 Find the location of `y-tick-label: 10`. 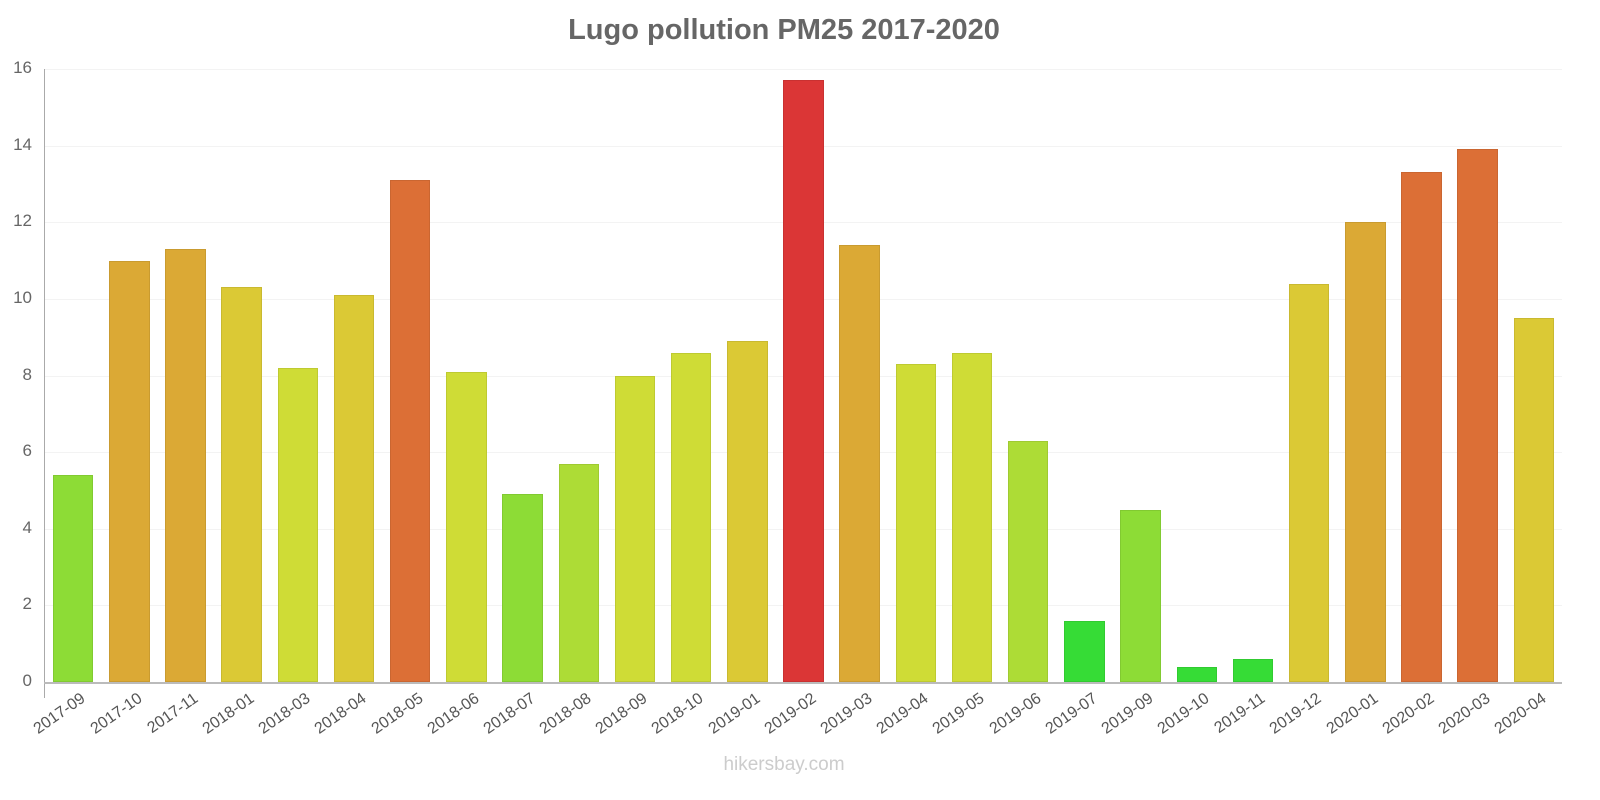

y-tick-label: 10 is located at coordinates (22, 297).